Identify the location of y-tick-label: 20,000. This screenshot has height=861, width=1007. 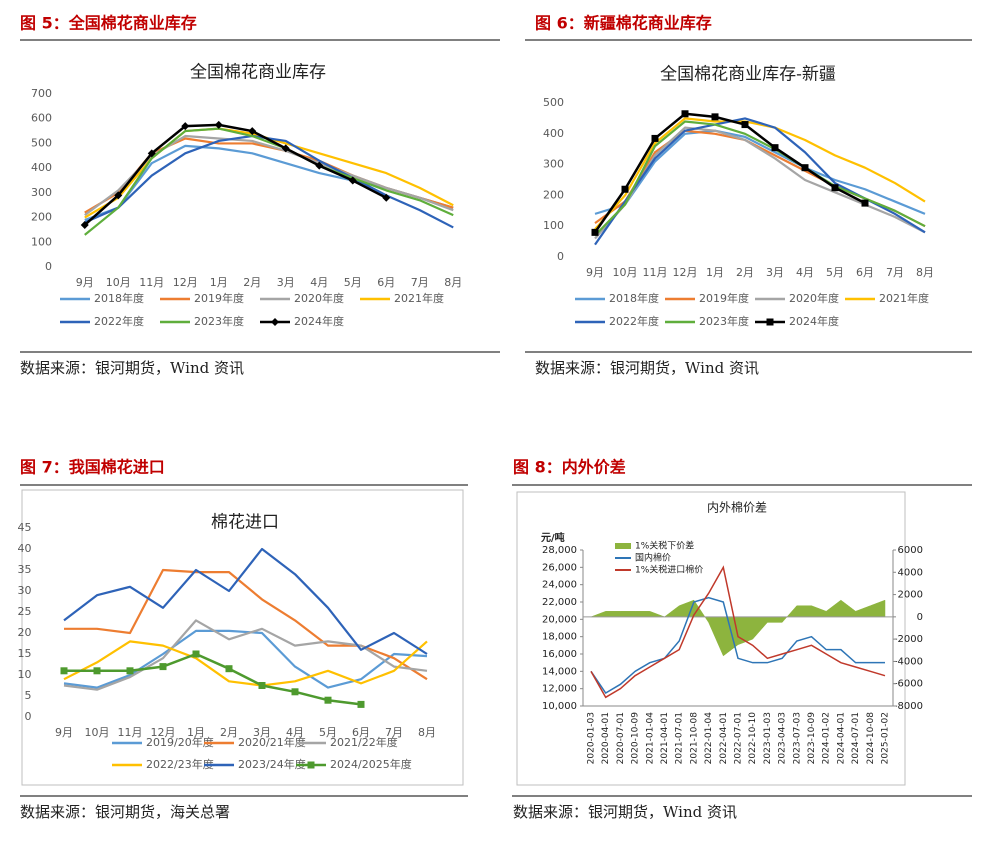
(559, 619).